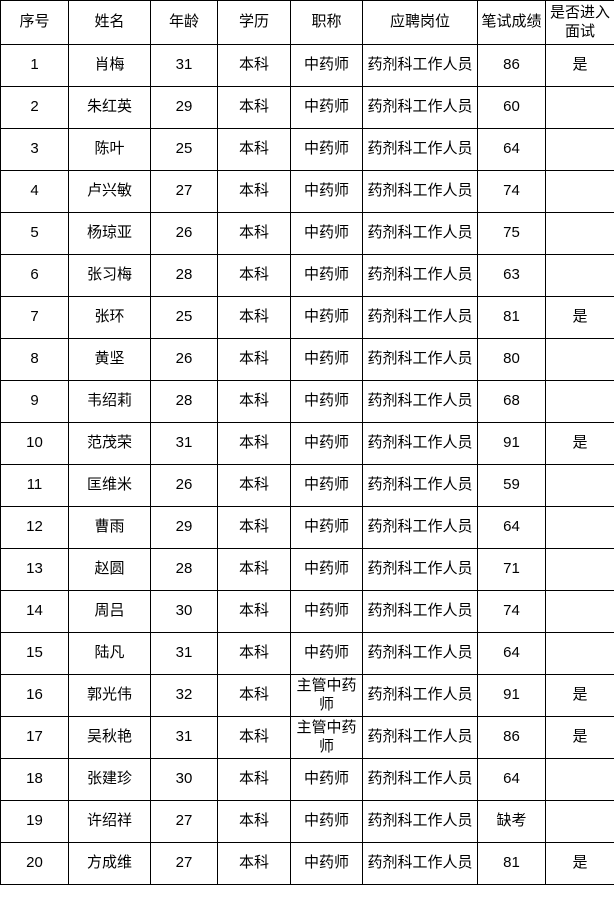  Describe the element at coordinates (109, 191) in the screenshot. I see `cell-name: 卢兴敏` at that location.